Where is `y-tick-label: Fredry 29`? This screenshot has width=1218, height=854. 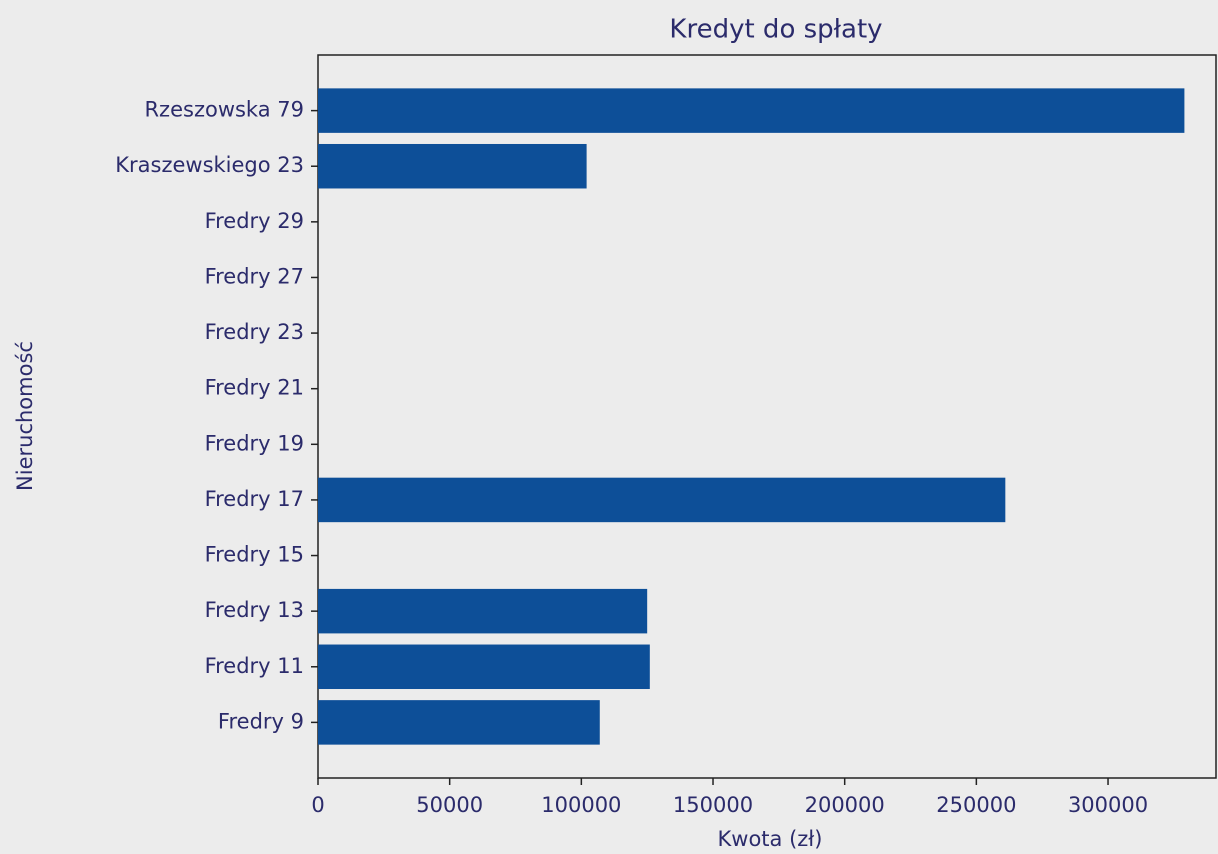
y-tick-label: Fredry 29 is located at coordinates (254, 221).